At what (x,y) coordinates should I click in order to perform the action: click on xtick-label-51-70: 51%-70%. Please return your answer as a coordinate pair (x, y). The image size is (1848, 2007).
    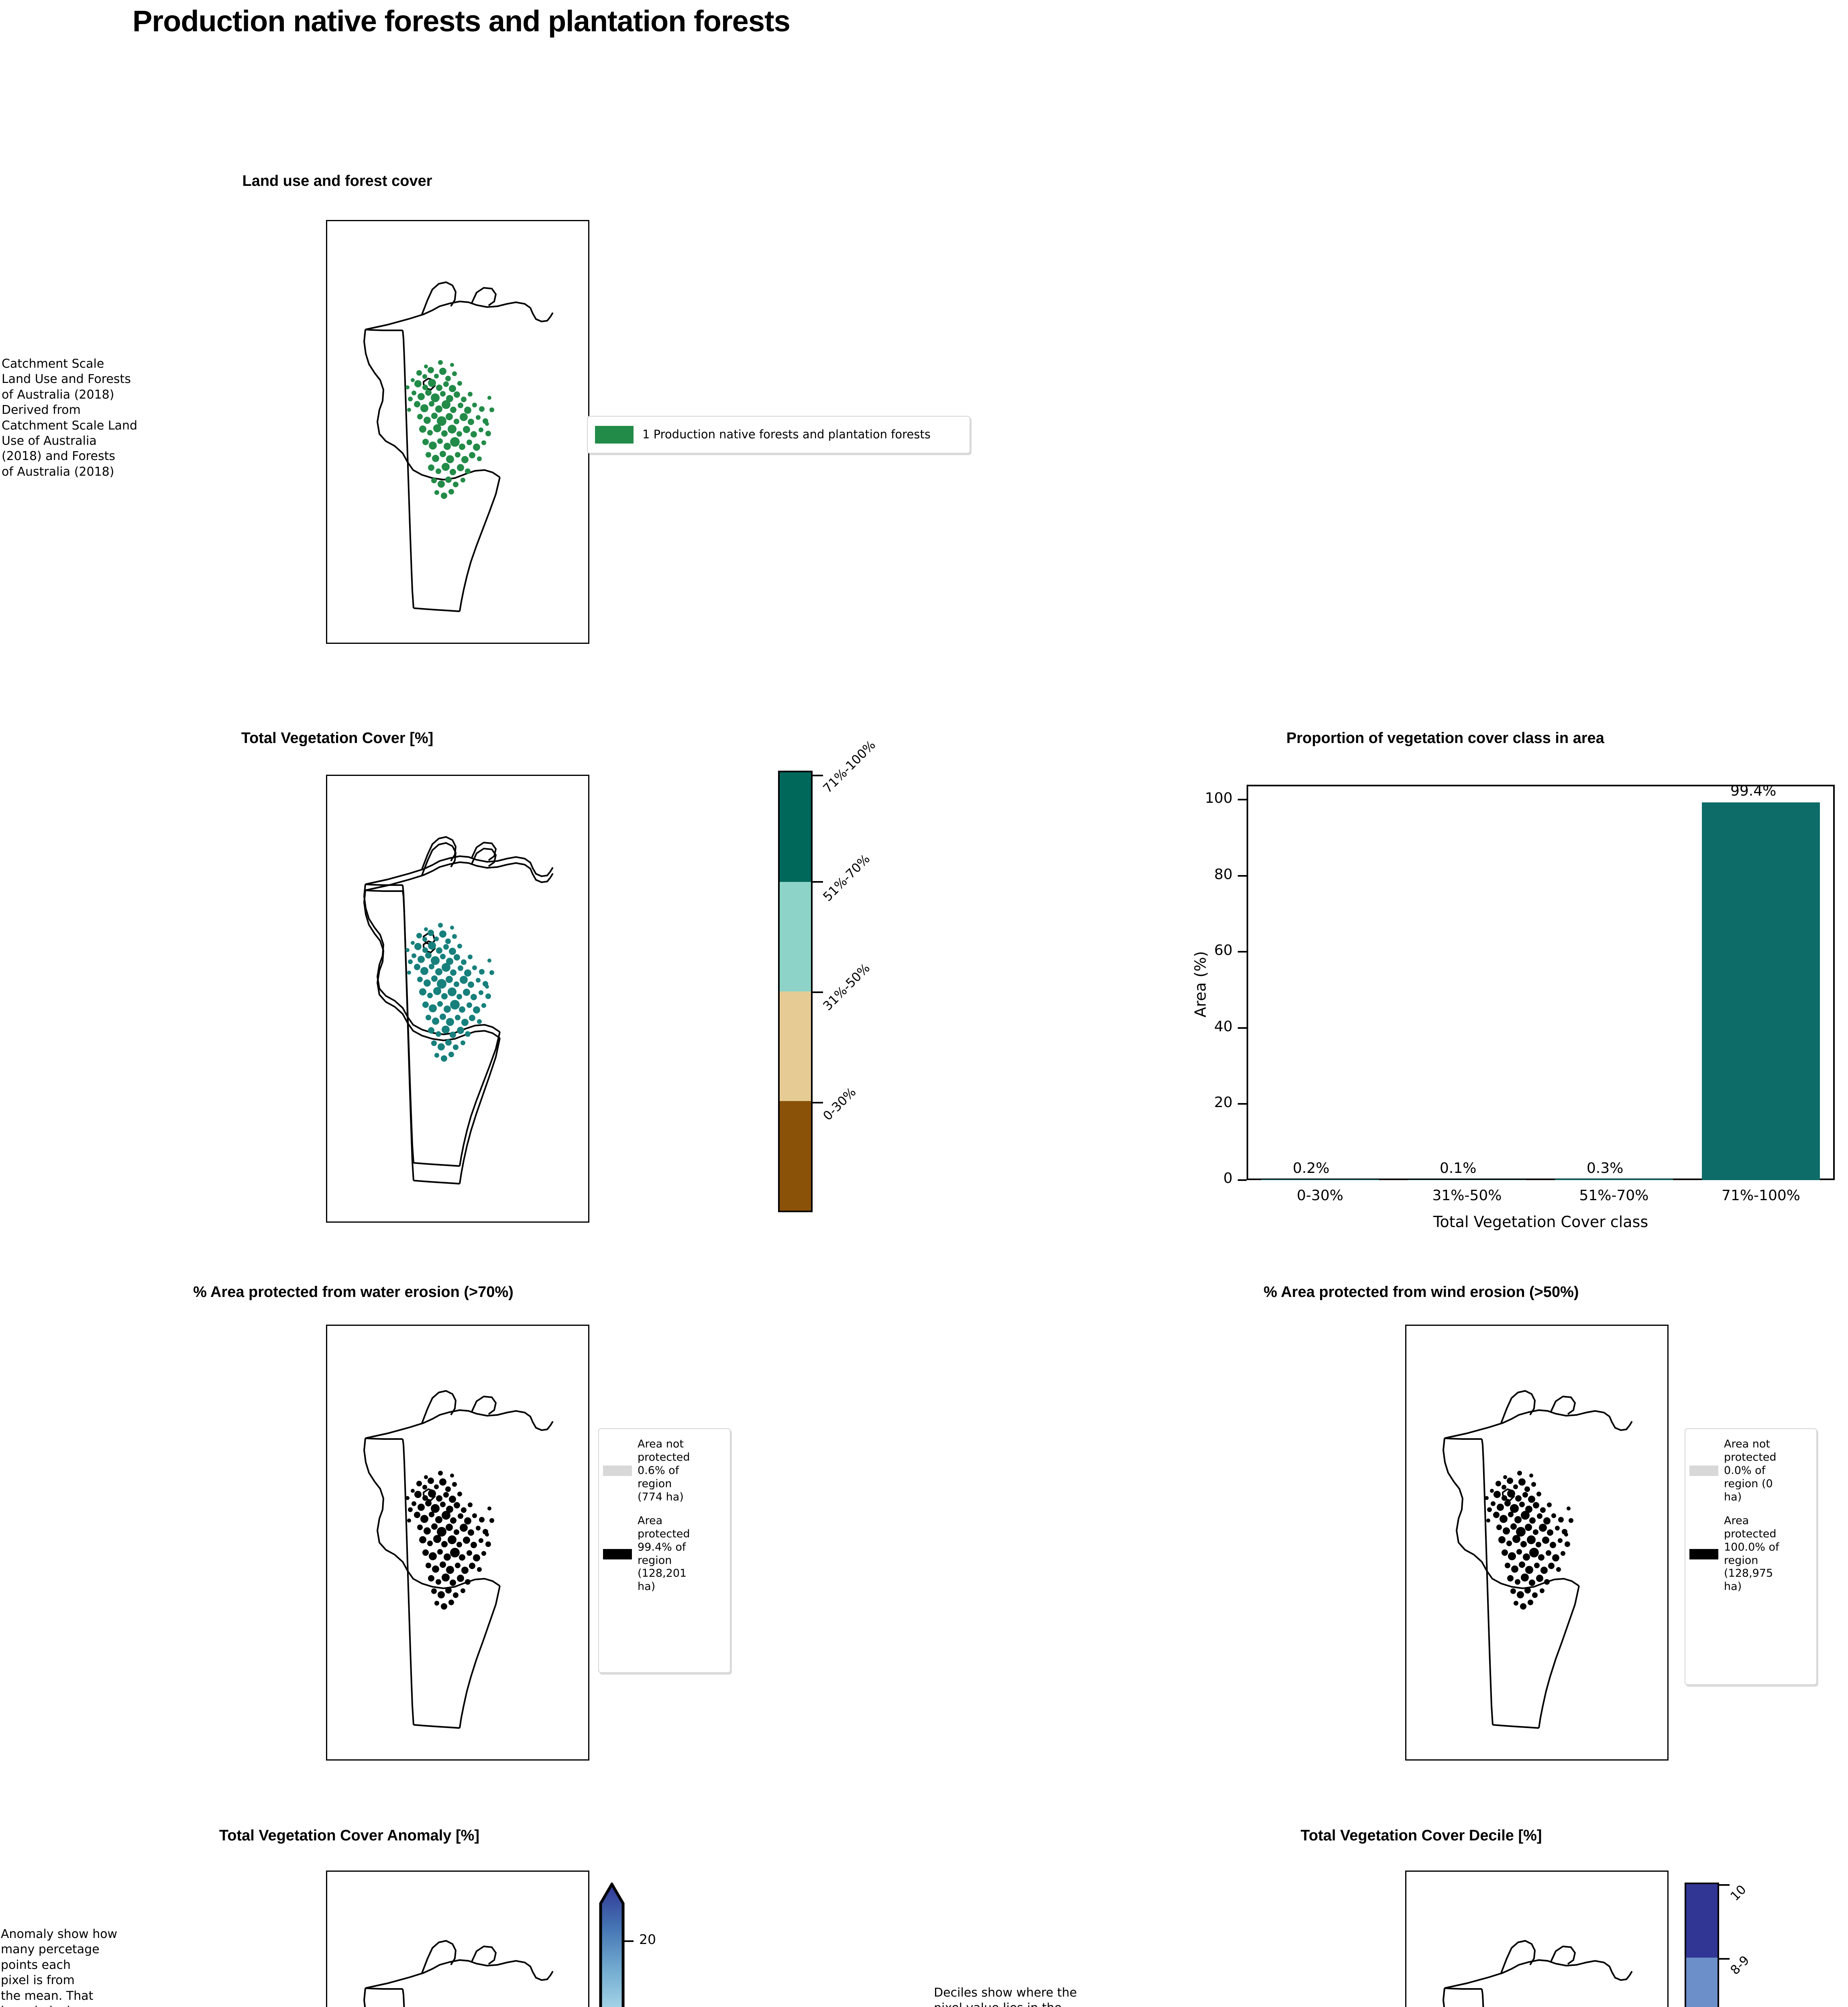
    Looking at the image, I should click on (1614, 1195).